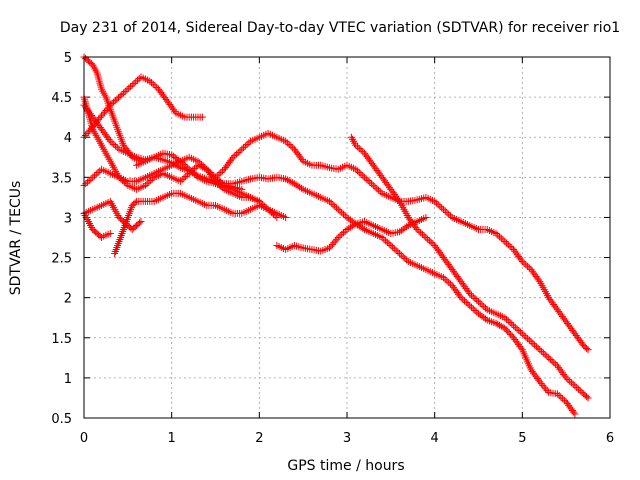  Describe the element at coordinates (345, 466) in the screenshot. I see `x-axis-label: GPS time / hours` at that location.